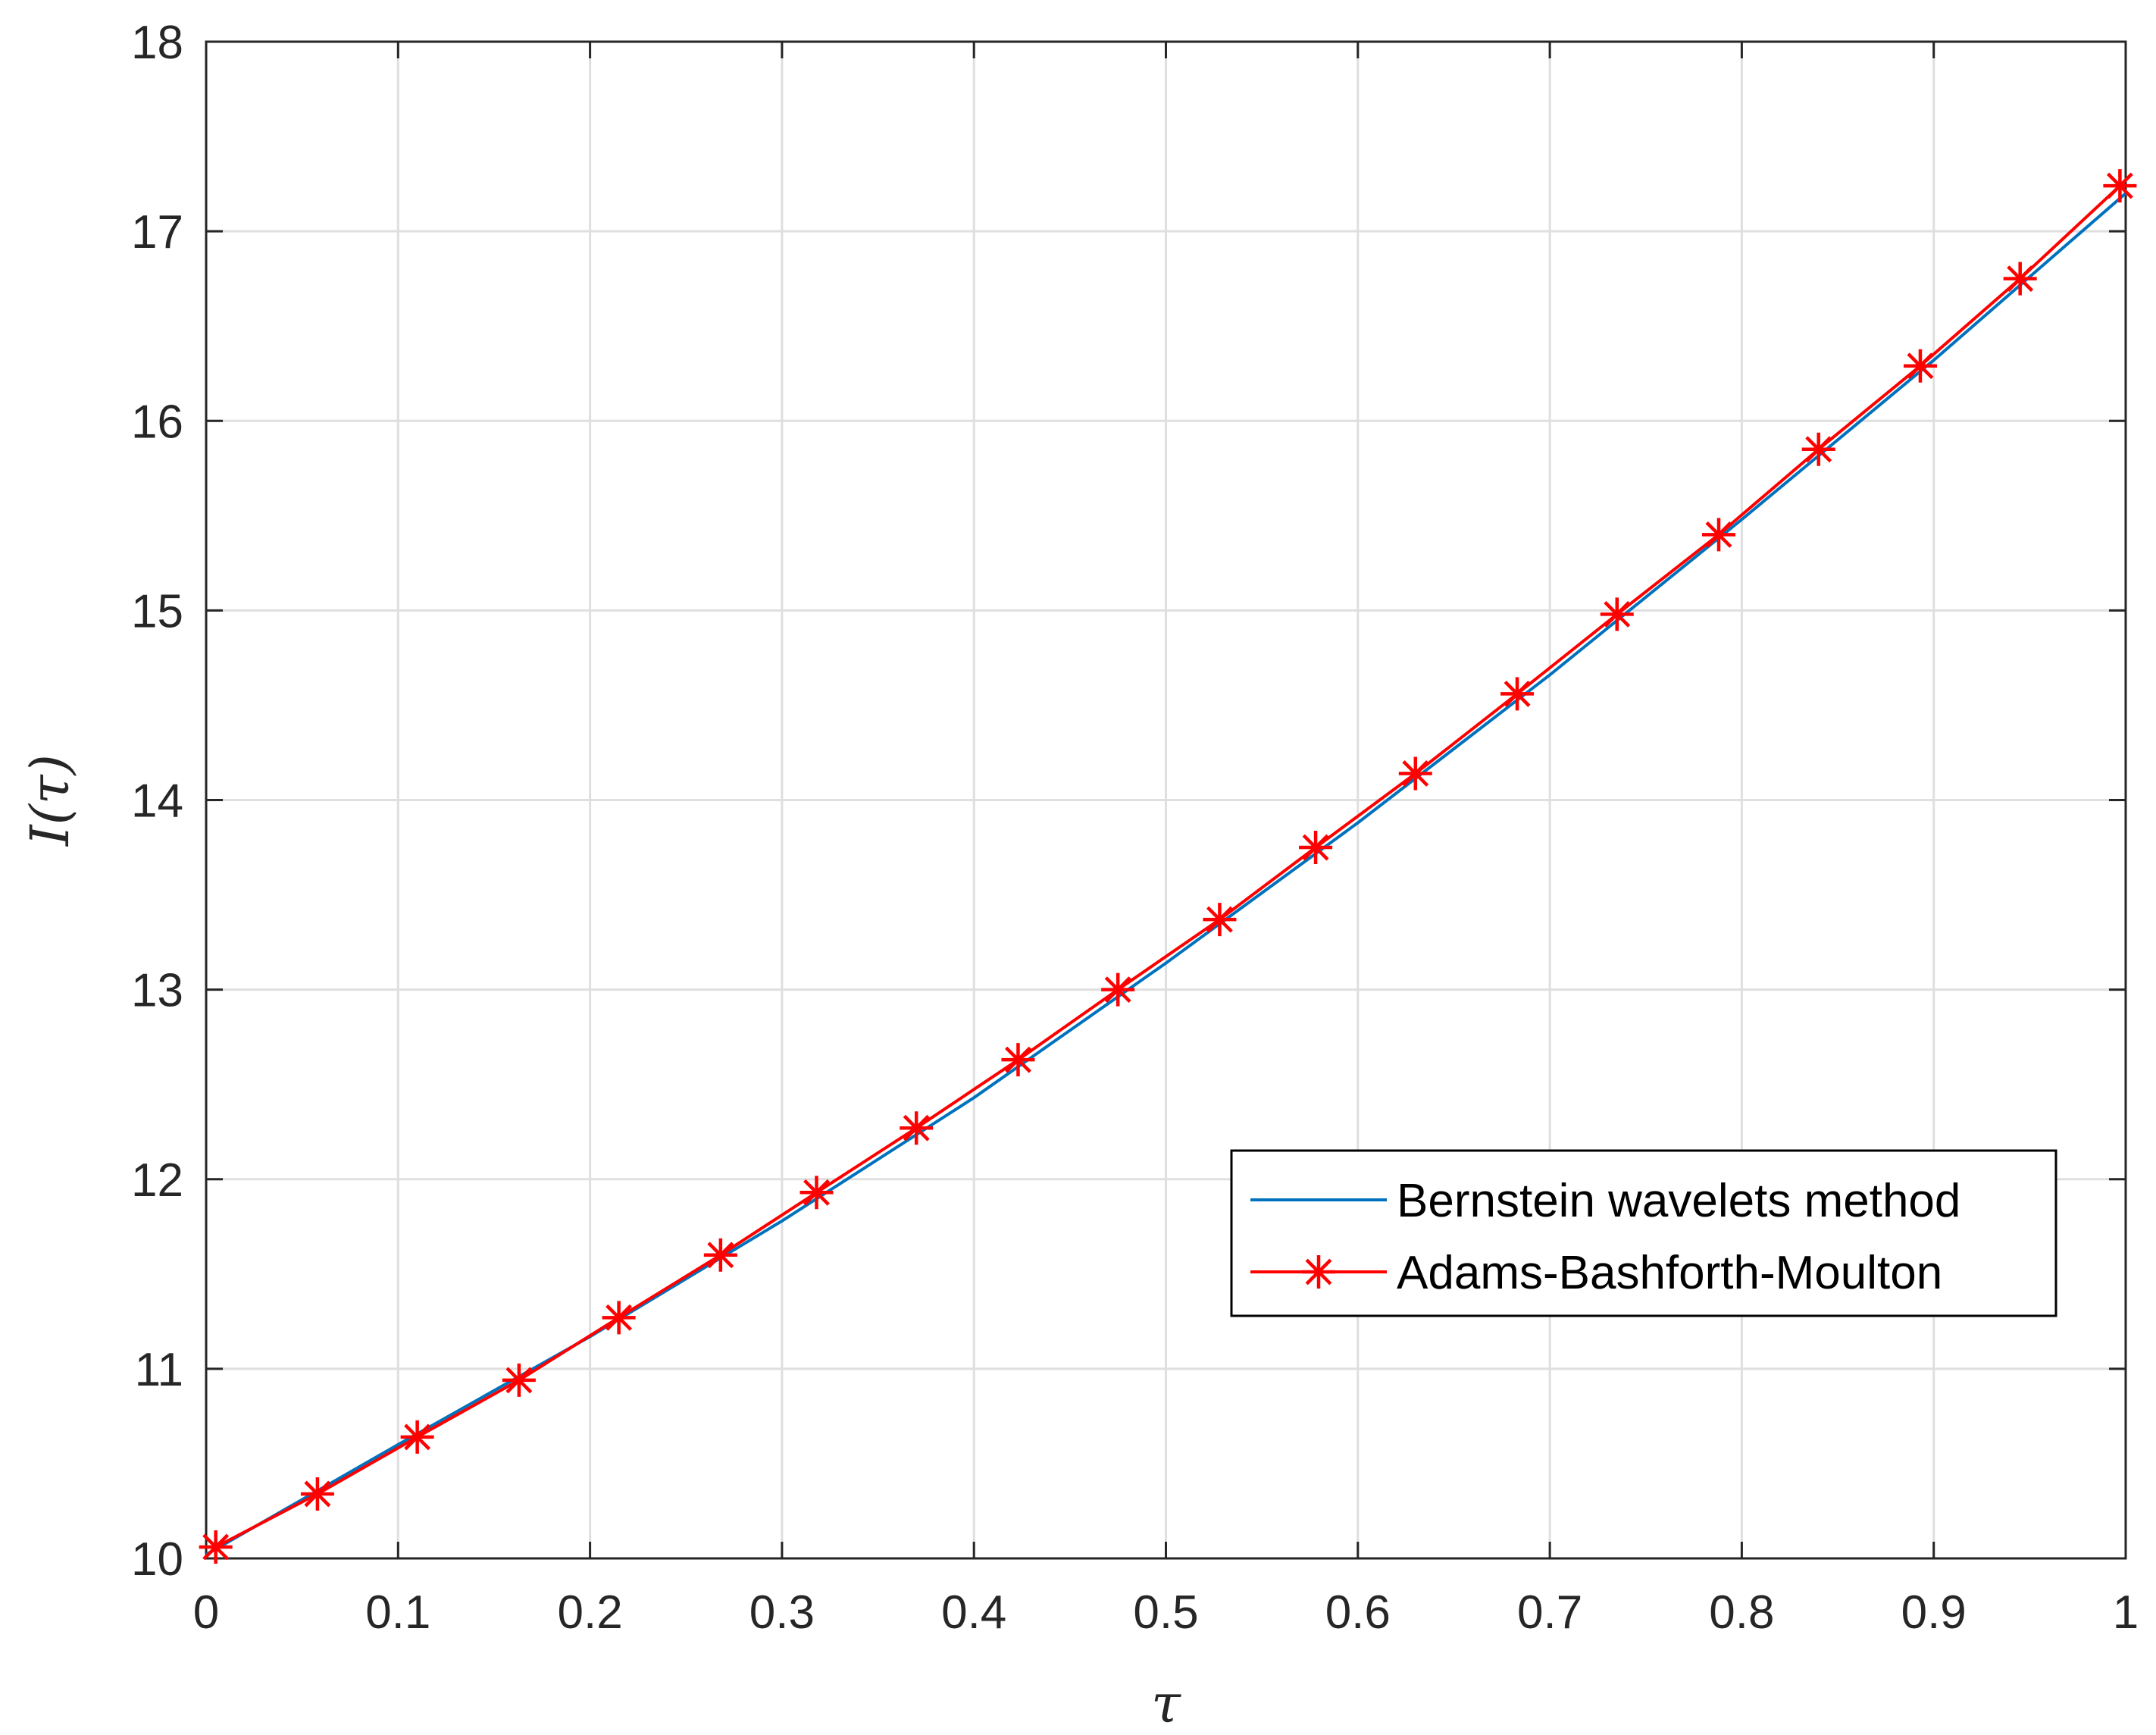 The image size is (2156, 1735). I want to click on x-tick-label: 0.5, so click(1165, 1613).